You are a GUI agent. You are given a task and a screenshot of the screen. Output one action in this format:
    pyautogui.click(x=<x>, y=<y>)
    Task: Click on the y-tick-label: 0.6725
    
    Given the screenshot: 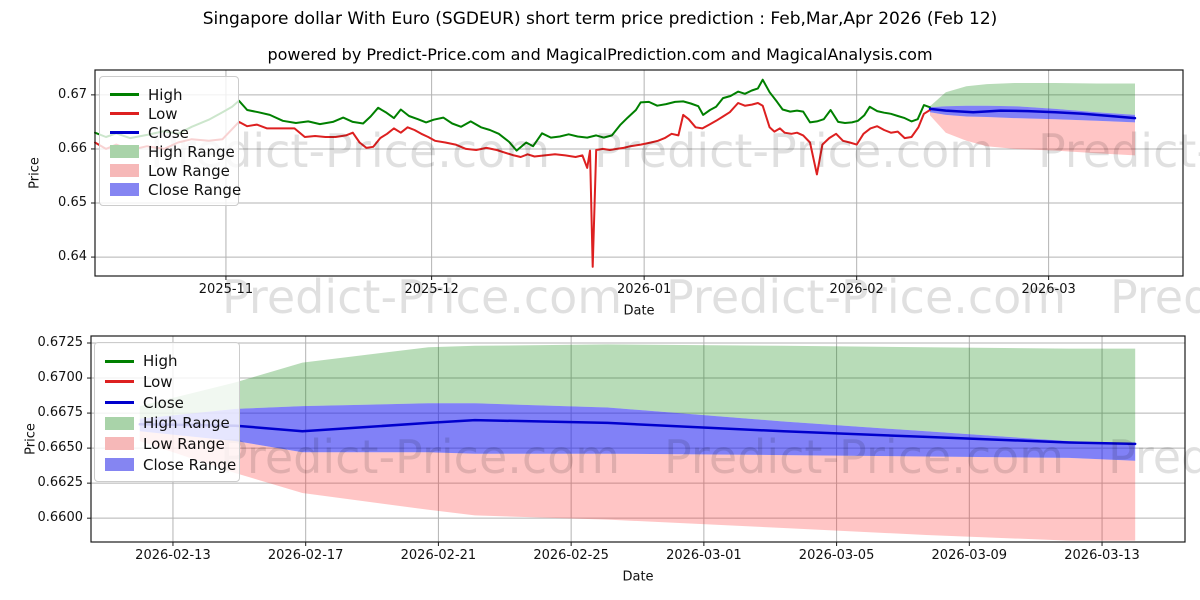 What is the action you would take?
    pyautogui.click(x=60, y=342)
    